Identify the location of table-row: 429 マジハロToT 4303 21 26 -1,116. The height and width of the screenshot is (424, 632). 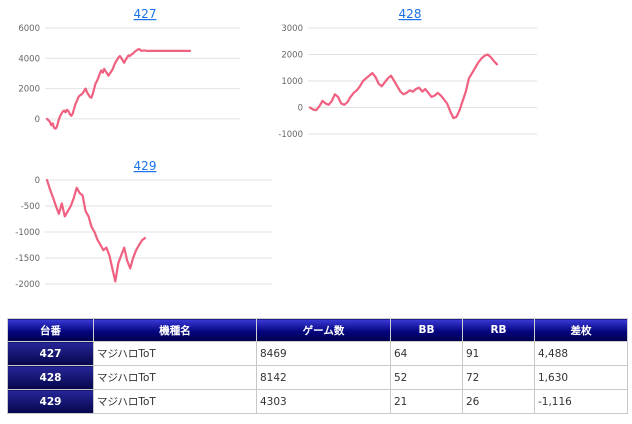
(317, 401).